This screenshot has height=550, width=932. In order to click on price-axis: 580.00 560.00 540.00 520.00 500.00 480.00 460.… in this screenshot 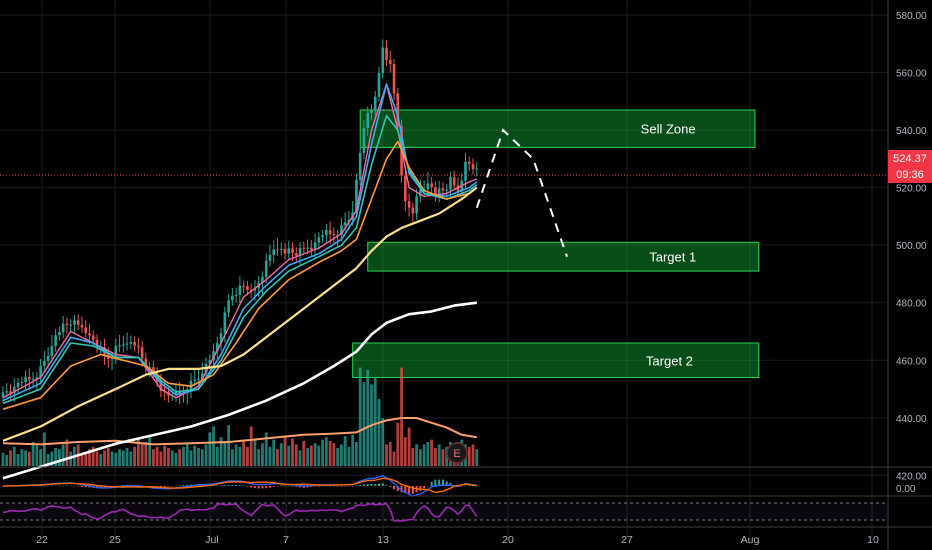, I will do `click(911, 246)`.